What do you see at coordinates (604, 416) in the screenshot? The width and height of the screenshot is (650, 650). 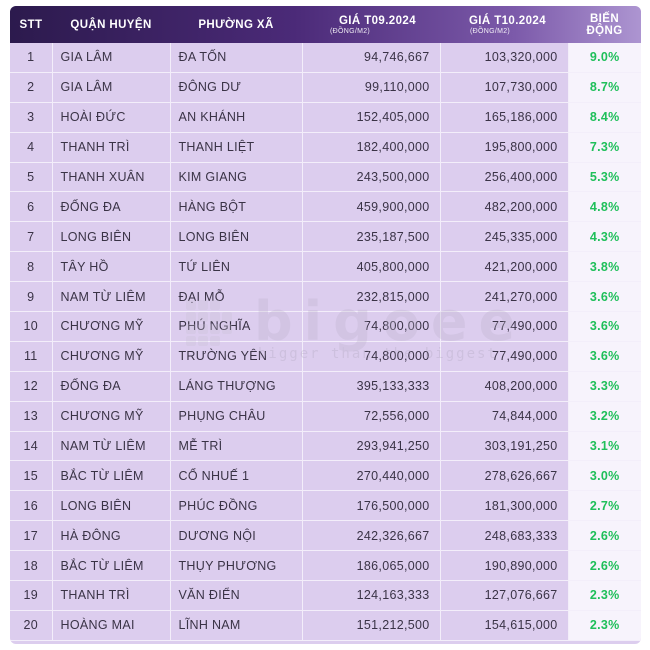 I see `cell-change: 3.2%` at bounding box center [604, 416].